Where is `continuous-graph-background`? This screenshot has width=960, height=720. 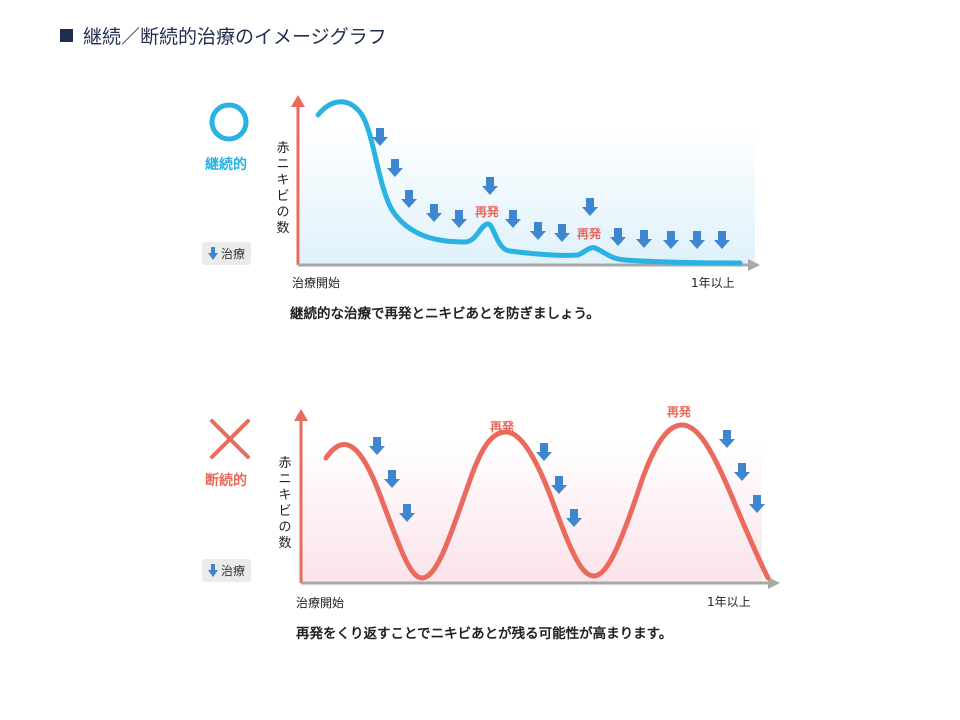 continuous-graph-background is located at coordinates (527, 195).